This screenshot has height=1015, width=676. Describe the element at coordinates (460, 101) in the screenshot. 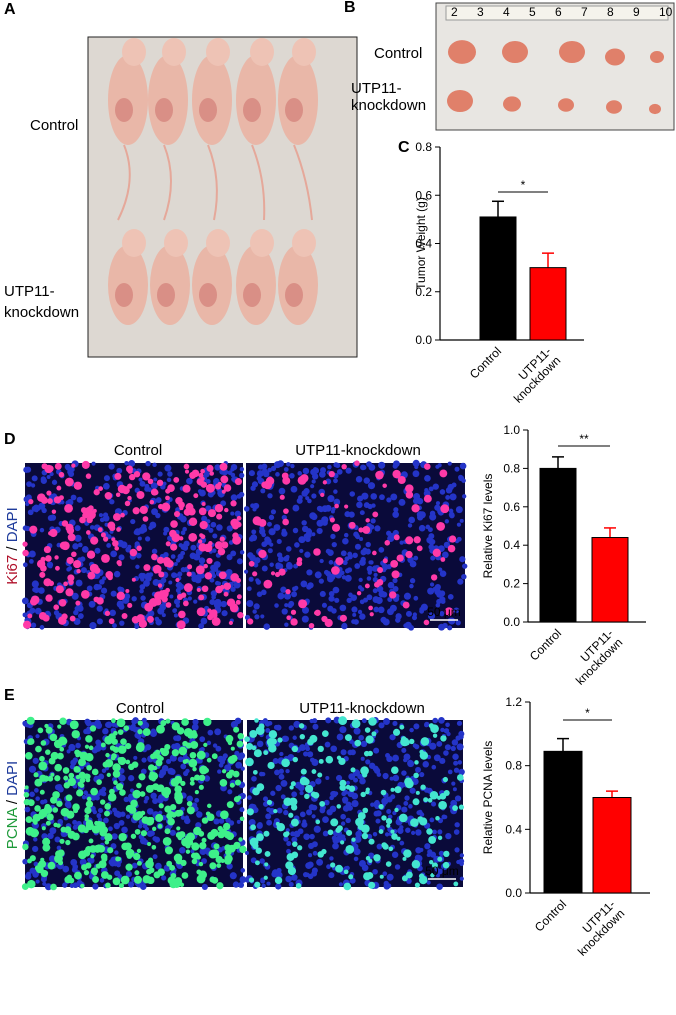

I see `tumor` at that location.